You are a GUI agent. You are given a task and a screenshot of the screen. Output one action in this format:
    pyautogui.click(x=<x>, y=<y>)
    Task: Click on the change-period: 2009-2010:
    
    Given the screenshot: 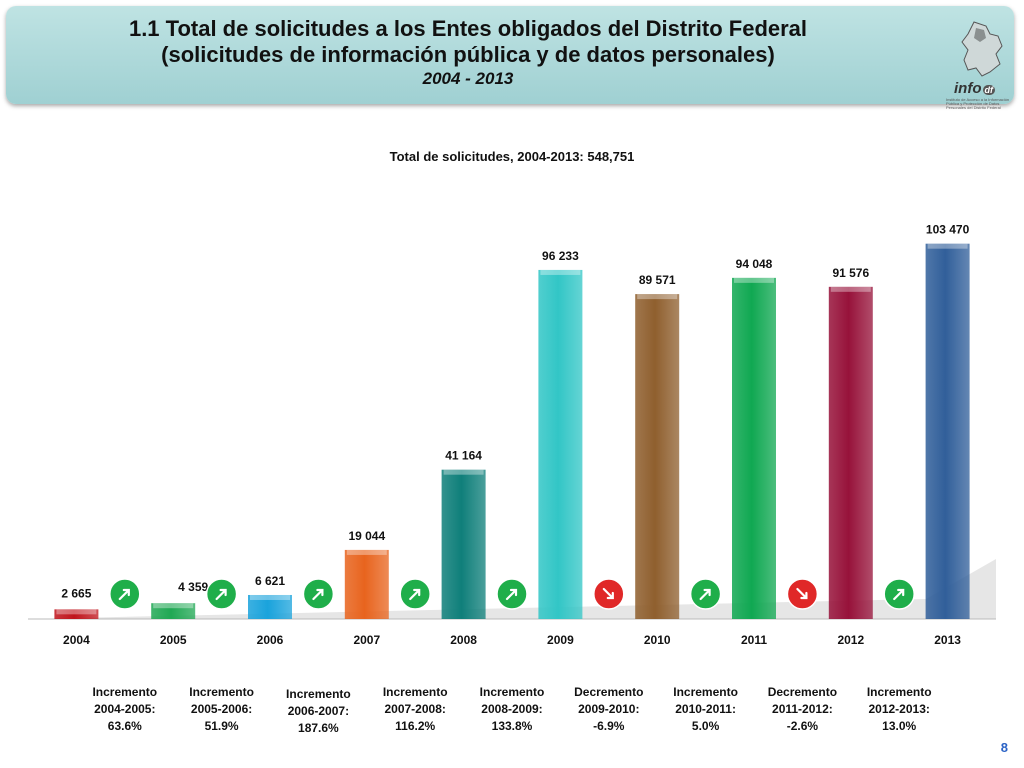 What is the action you would take?
    pyautogui.click(x=609, y=709)
    